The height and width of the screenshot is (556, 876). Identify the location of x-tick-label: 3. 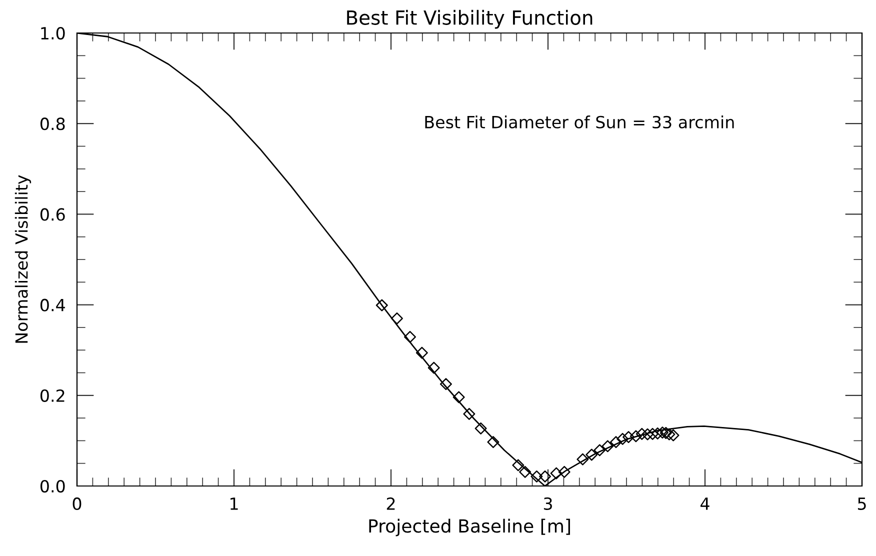
(548, 503).